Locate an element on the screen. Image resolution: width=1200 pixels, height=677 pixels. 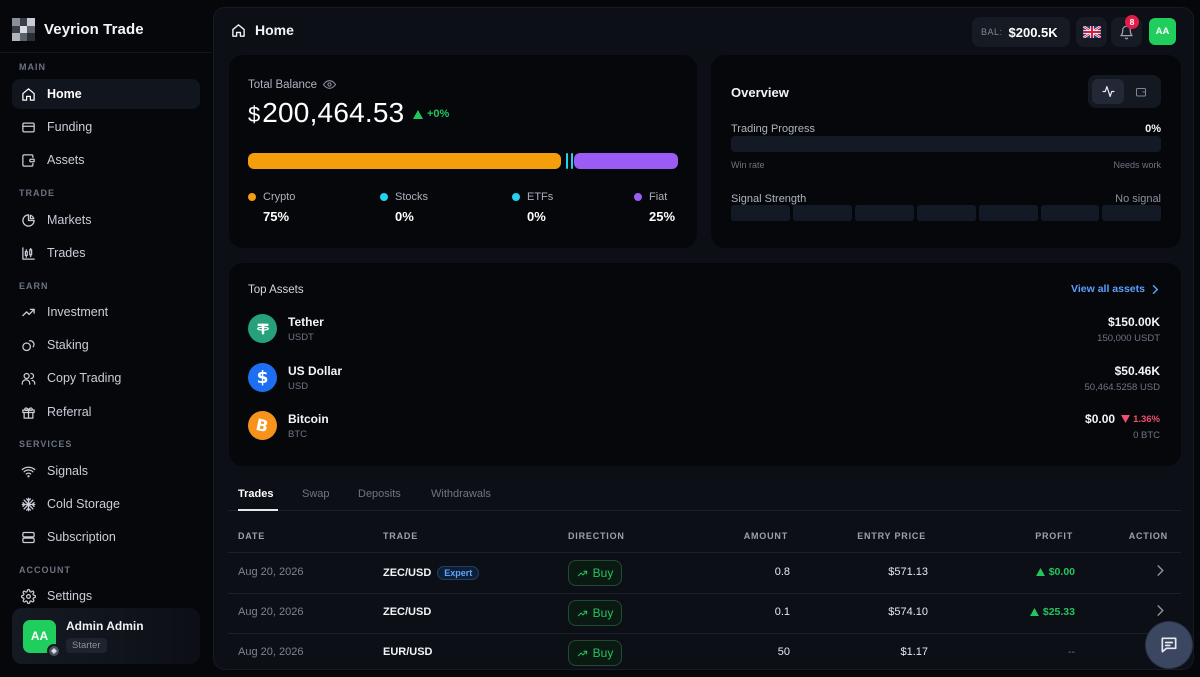
allocation-segment-stocks is located at coordinates (567, 161).